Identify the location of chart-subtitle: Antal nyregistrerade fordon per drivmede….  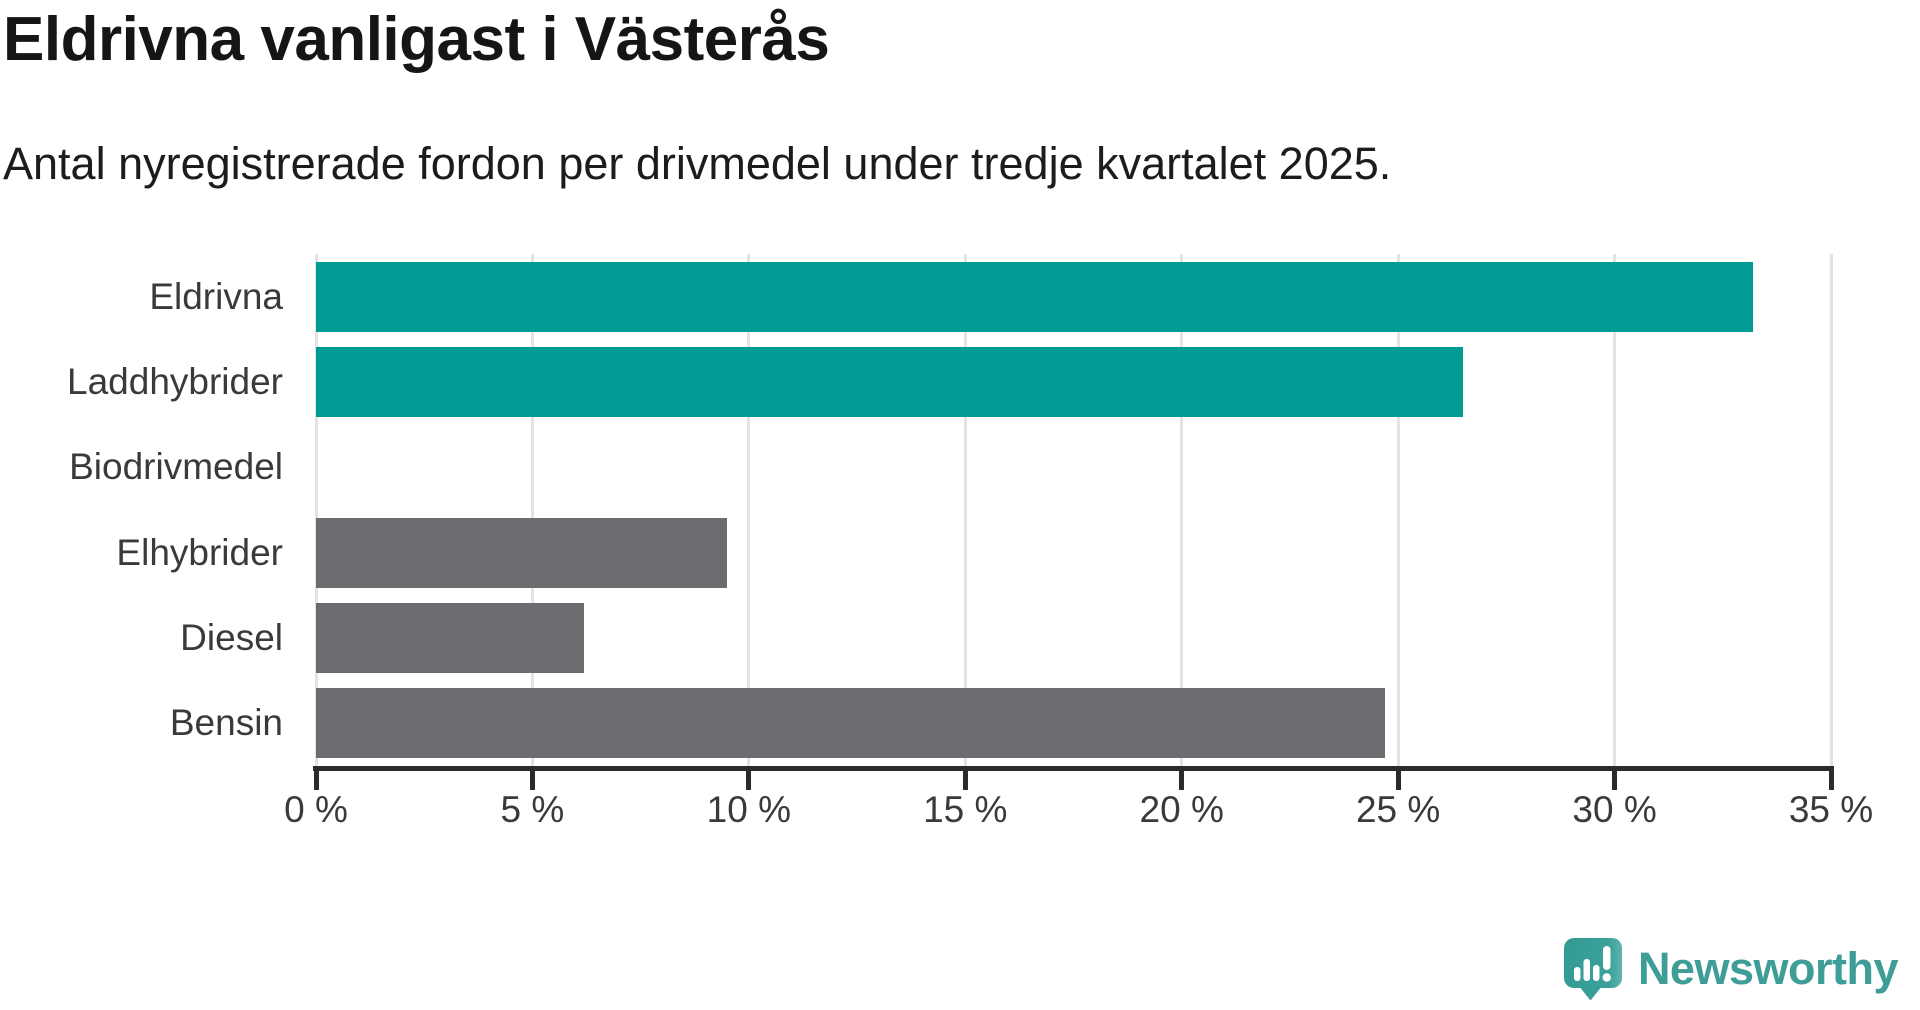
(697, 163).